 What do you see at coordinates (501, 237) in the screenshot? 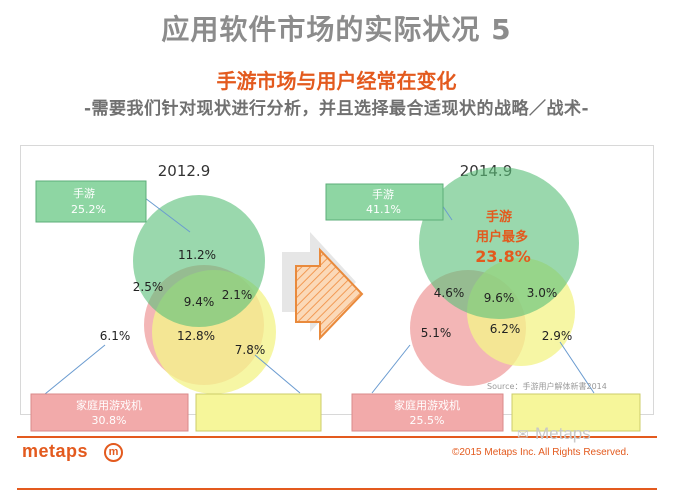
I see `highlight-line2-2014: 用户最多` at bounding box center [501, 237].